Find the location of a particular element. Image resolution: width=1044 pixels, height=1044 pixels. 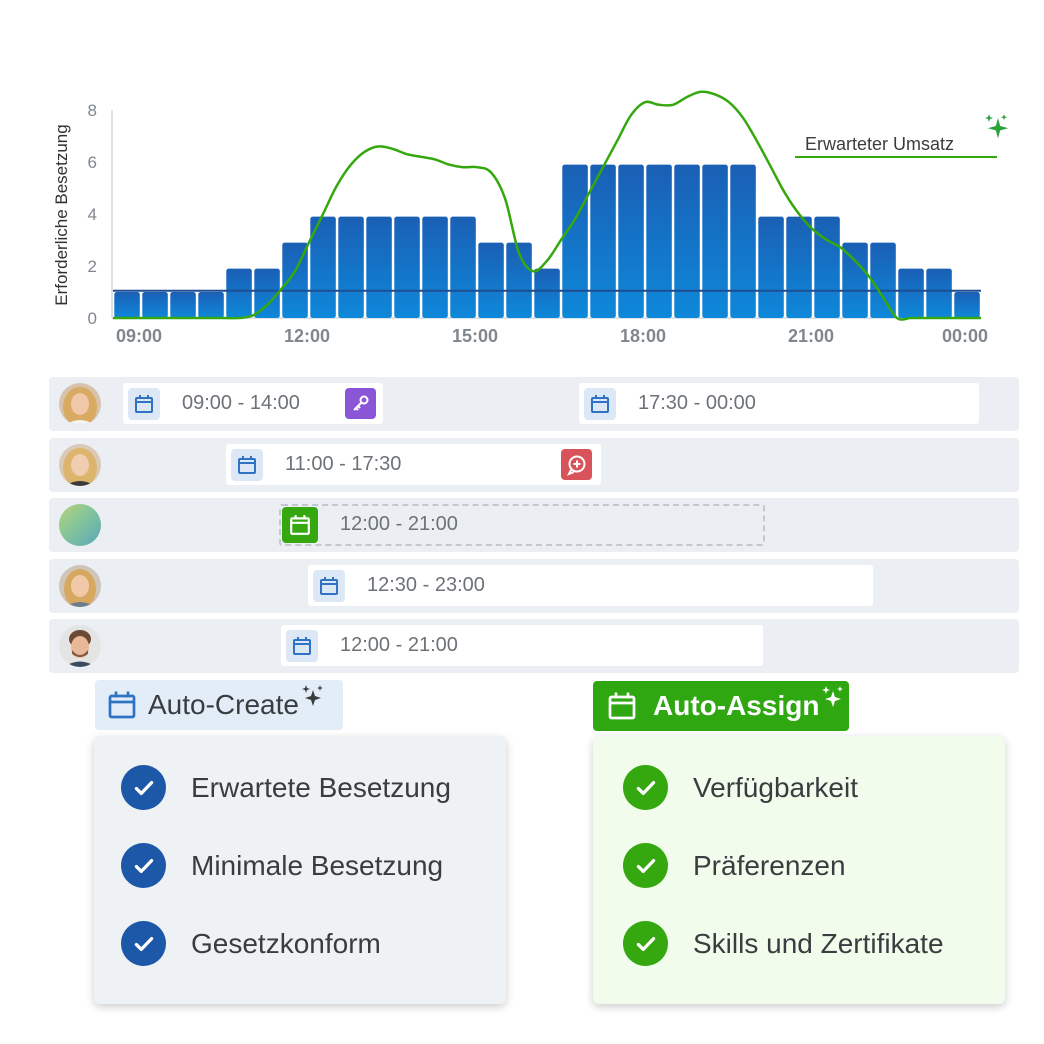

shift-block: 11:00 - 17:30 is located at coordinates (413, 464).